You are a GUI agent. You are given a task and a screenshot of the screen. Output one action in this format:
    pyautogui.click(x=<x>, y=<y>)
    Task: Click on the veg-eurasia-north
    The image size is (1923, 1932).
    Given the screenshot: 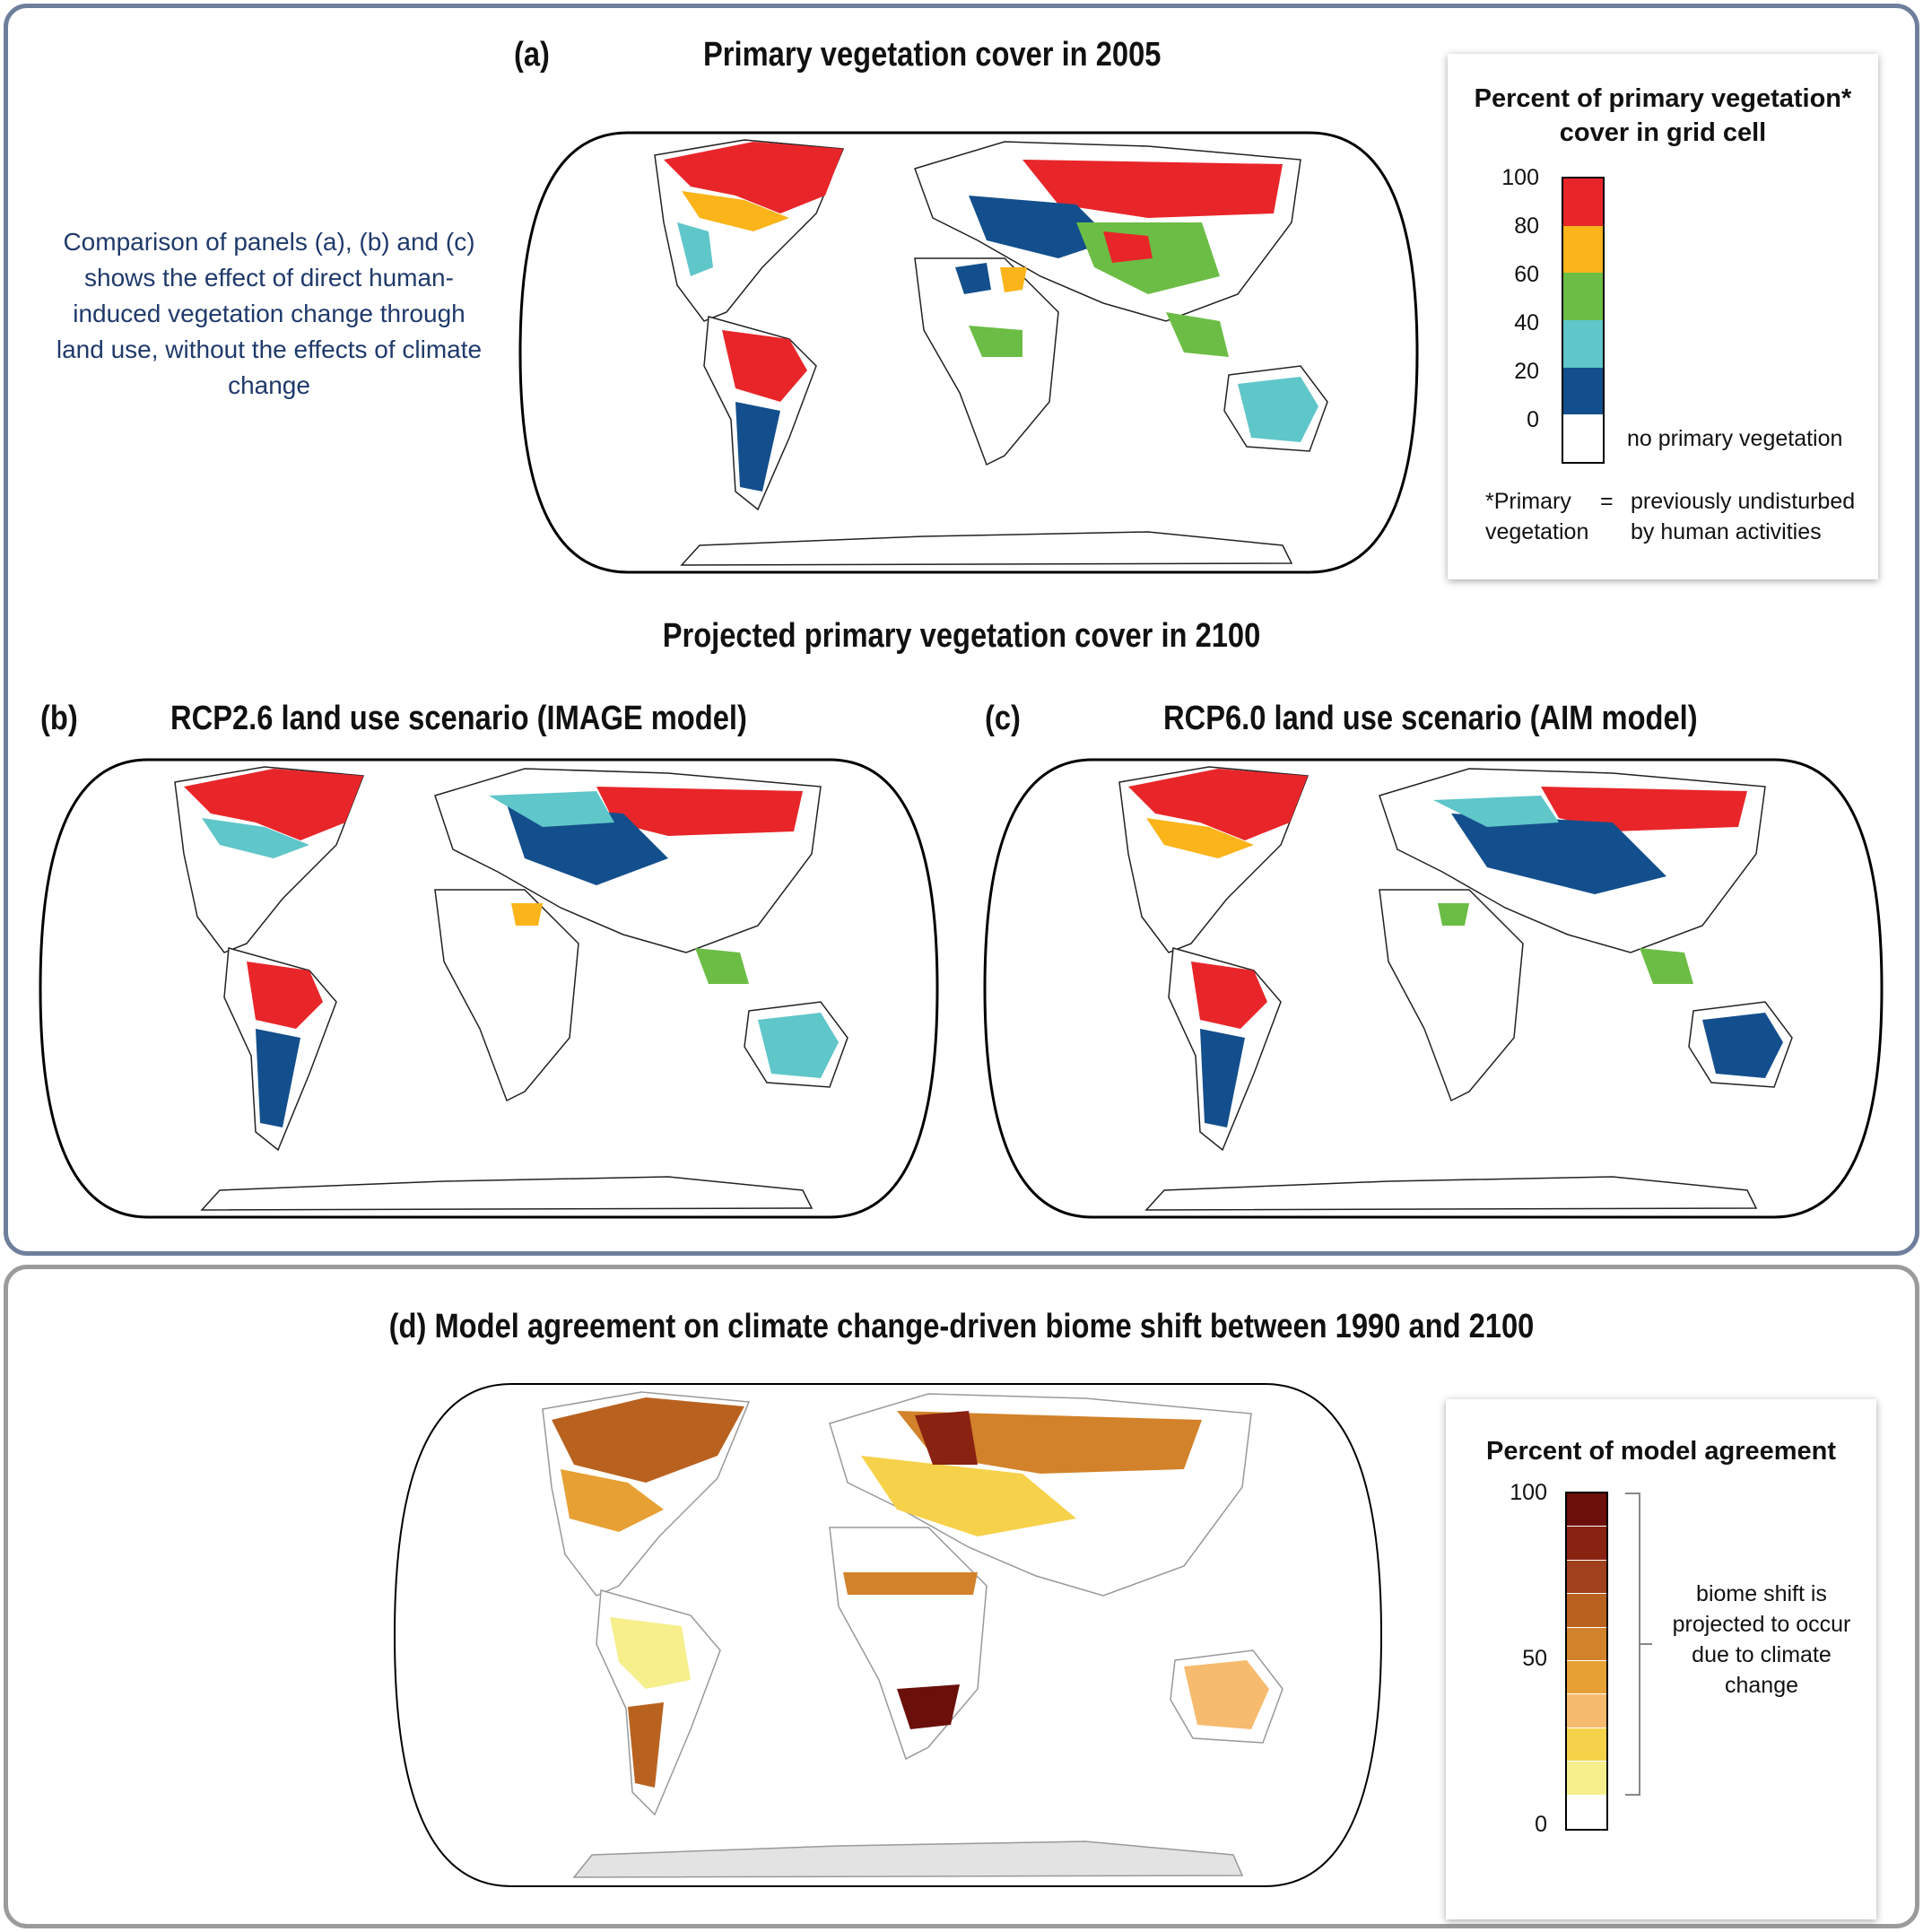 What is the action you would take?
    pyautogui.click(x=551, y=809)
    